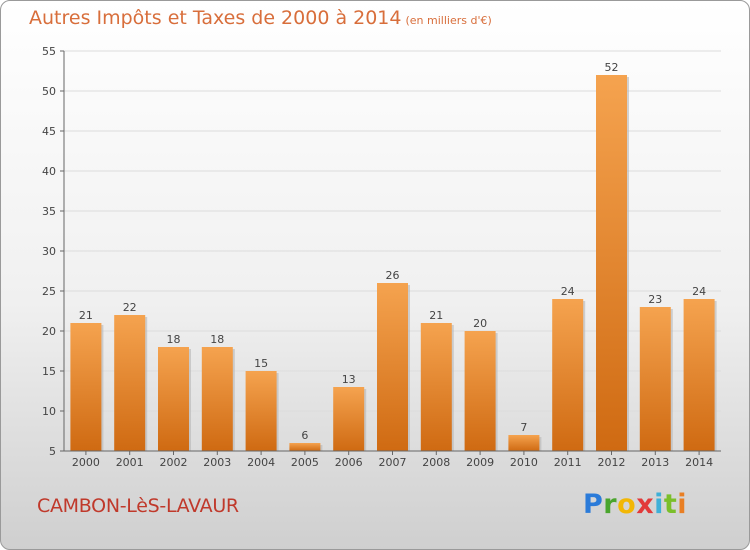  Describe the element at coordinates (52, 451) in the screenshot. I see `y-tick-label: 5` at that location.